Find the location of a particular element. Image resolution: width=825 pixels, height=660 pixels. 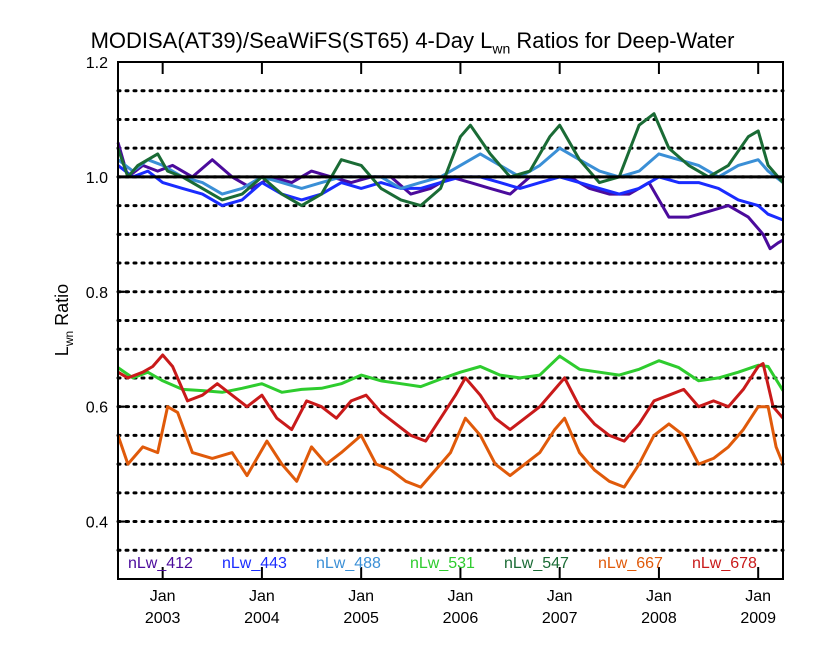

chart-title-rest: Ratios for Deep-Water is located at coordinates (622, 40).